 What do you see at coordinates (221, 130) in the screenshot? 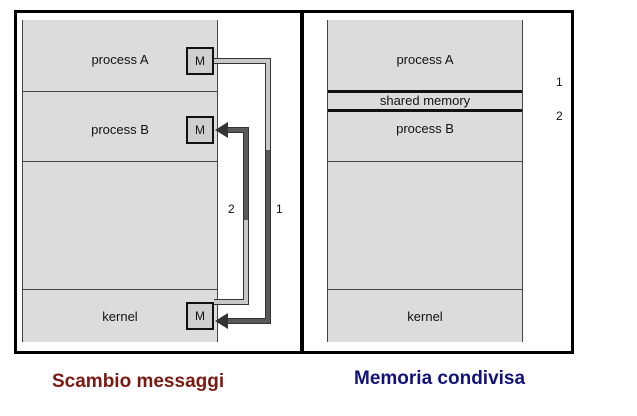
I see `arrow-2-head` at bounding box center [221, 130].